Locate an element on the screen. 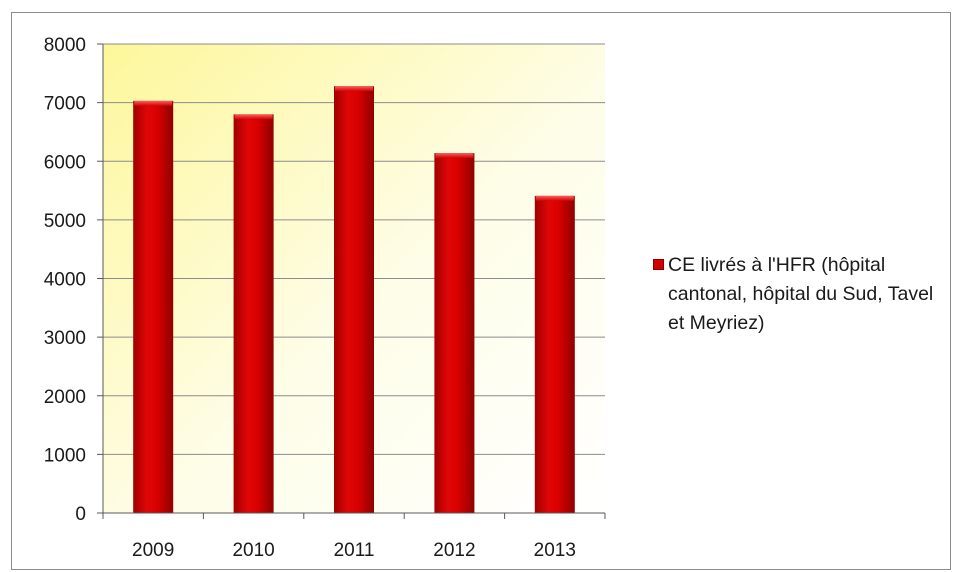  x-tick-label: 2013 is located at coordinates (555, 550).